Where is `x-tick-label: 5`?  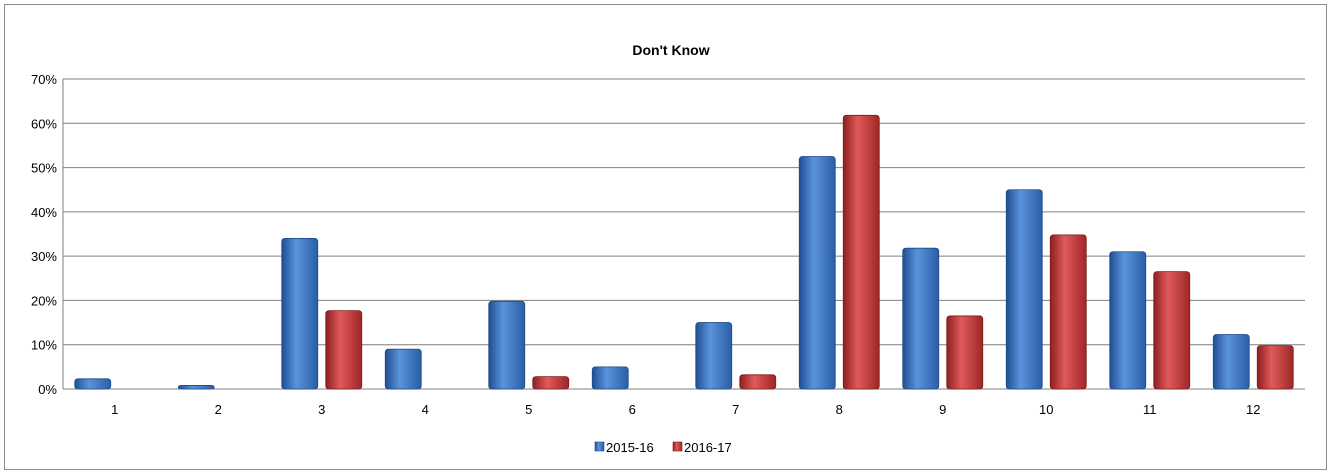 x-tick-label: 5 is located at coordinates (528, 409).